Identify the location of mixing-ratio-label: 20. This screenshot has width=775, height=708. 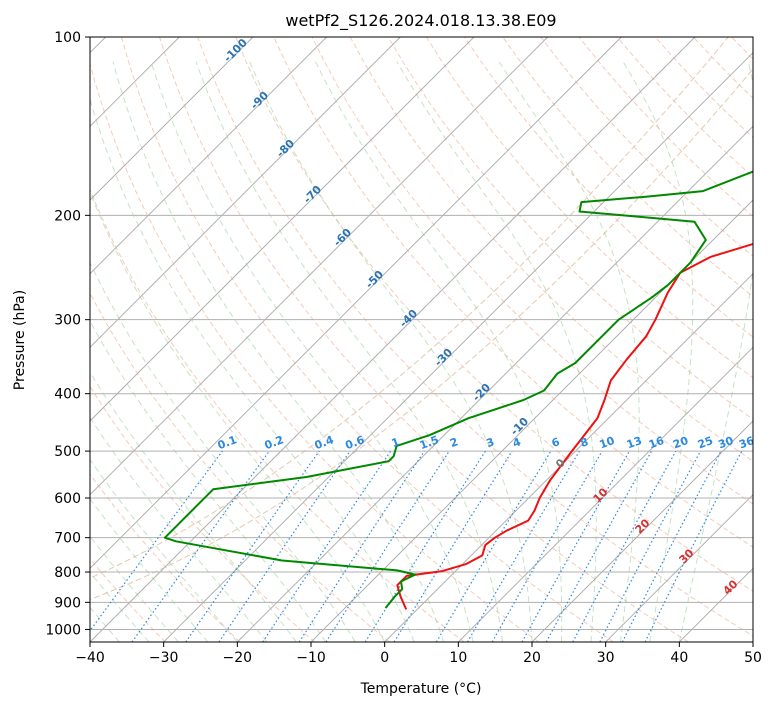
(680, 443).